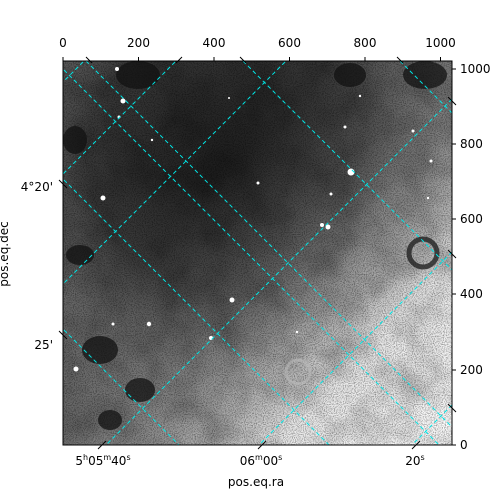 The width and height of the screenshot is (500, 500). Describe the element at coordinates (37, 266) in the screenshot. I see `dec-axis: 4°20' 25'` at that location.